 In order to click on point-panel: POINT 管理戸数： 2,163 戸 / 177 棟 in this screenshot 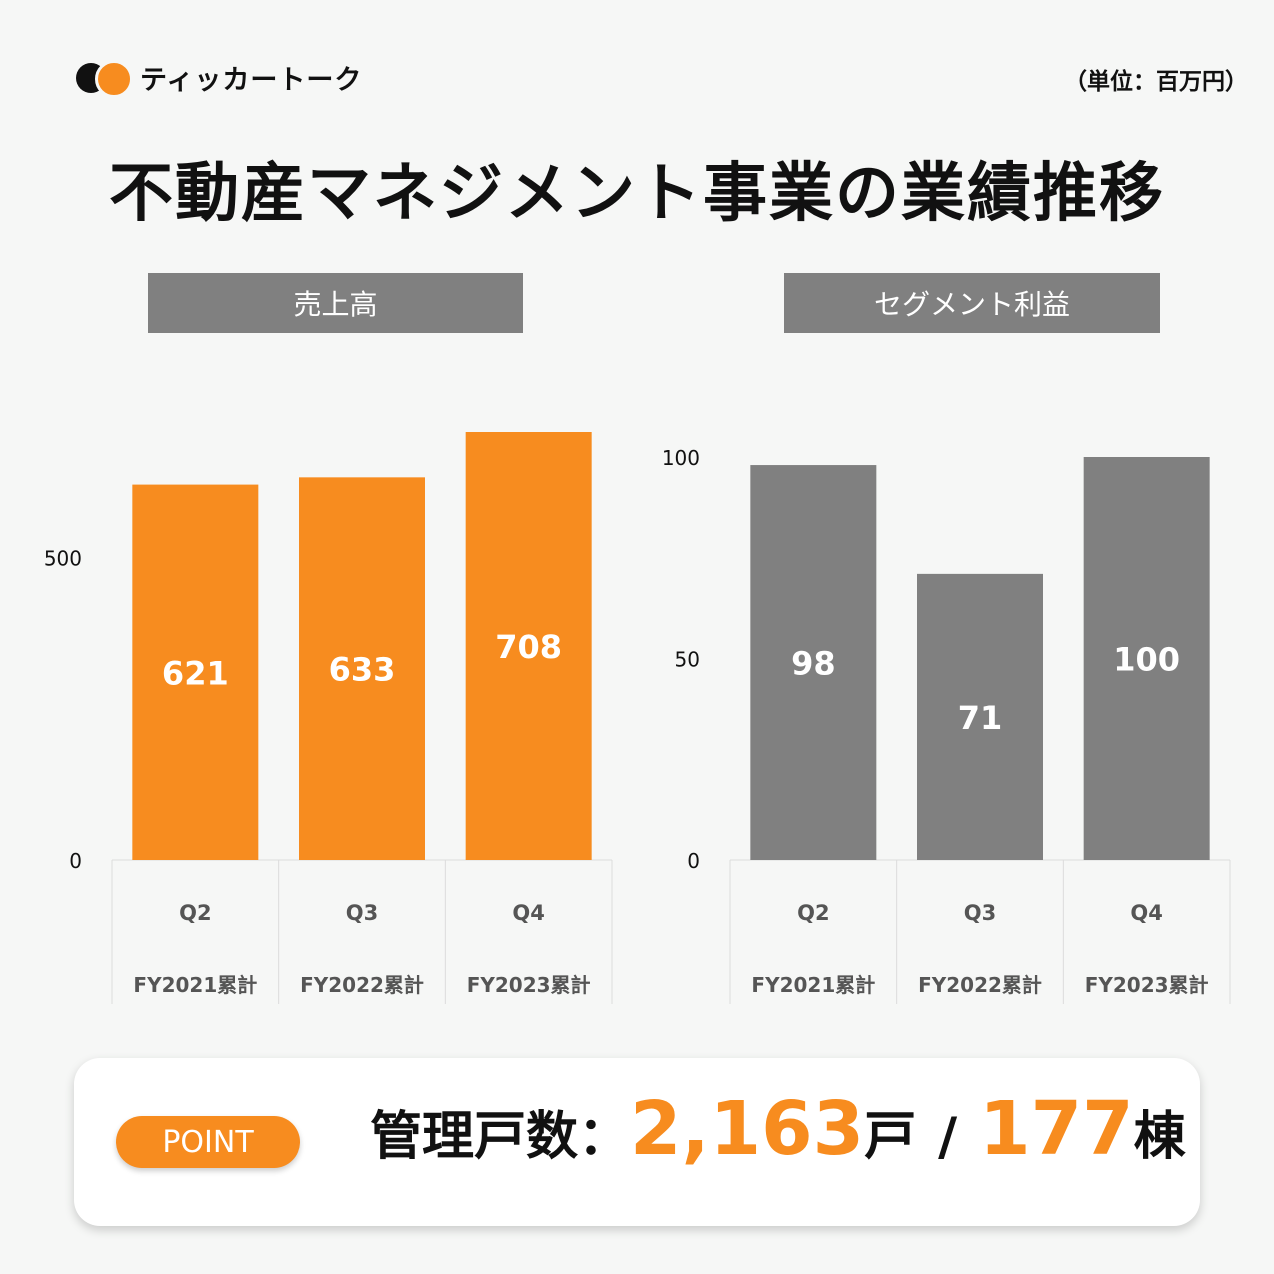, I will do `click(637, 1142)`.